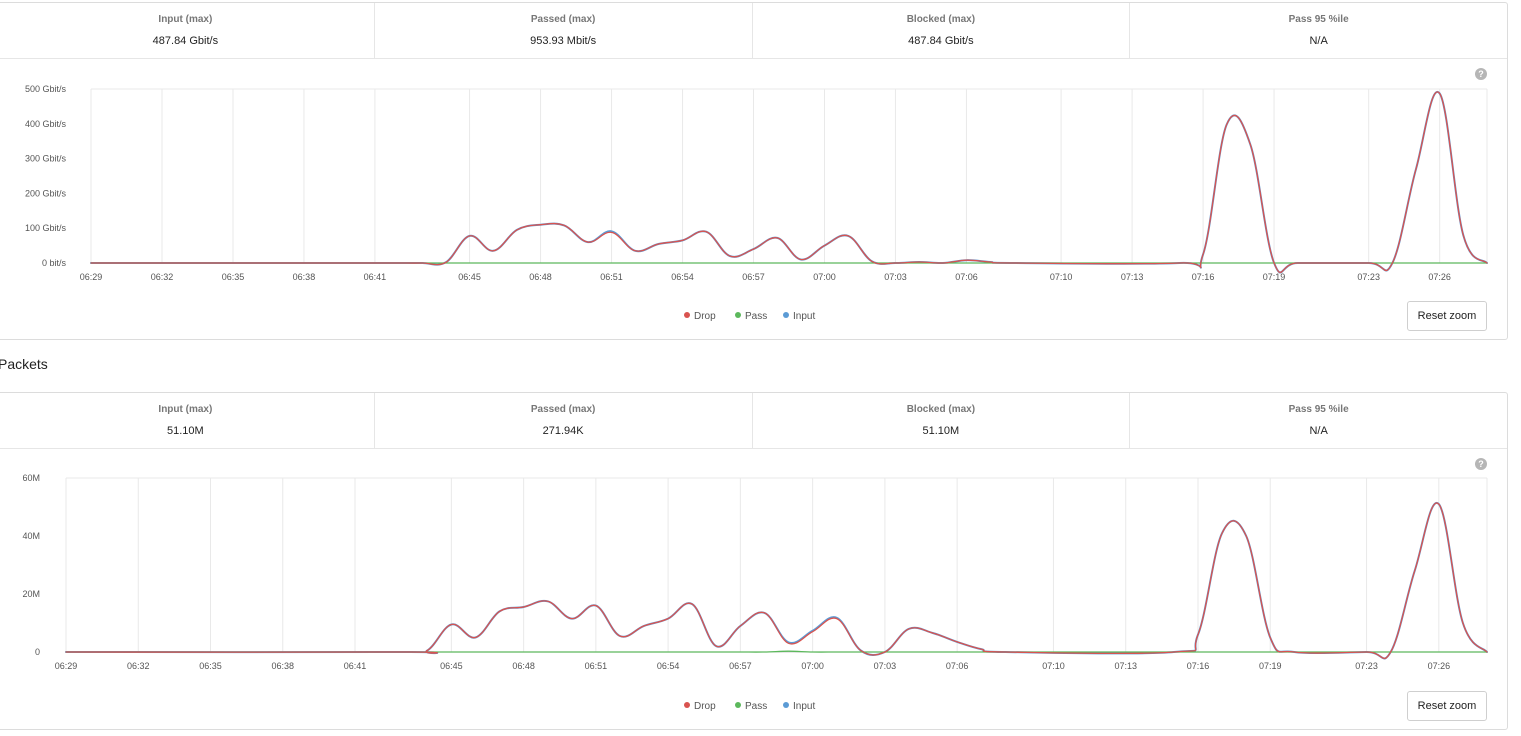  What do you see at coordinates (187, 30) in the screenshot?
I see `bits-stat-input-max: Input (max) 487.84 Gbit/s` at bounding box center [187, 30].